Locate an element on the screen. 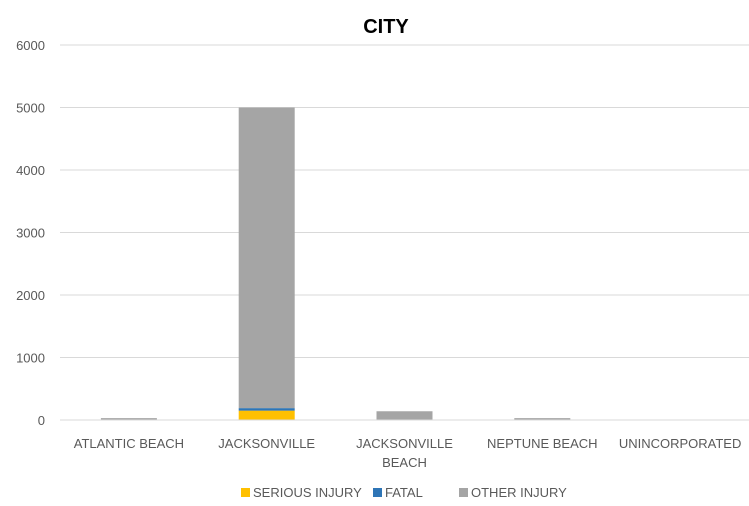 The width and height of the screenshot is (749, 506). legend-label: SERIOUS INJURY is located at coordinates (307, 492).